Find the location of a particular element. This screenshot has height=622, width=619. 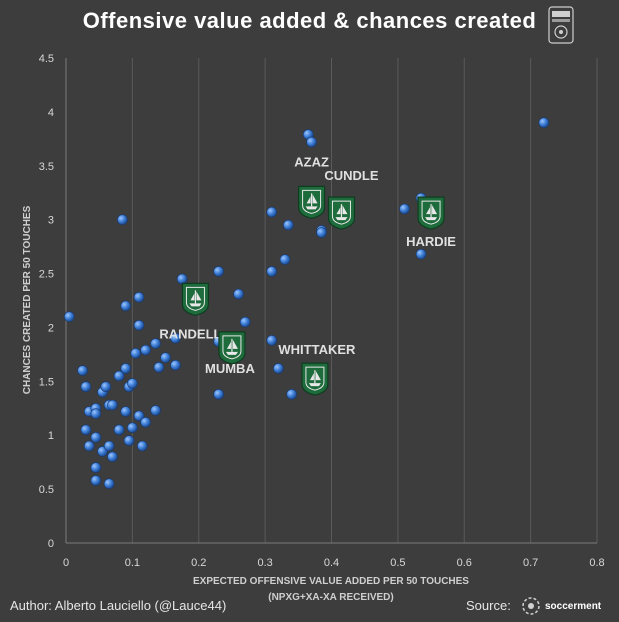

x-tick-label: 0.4 is located at coordinates (331, 563).